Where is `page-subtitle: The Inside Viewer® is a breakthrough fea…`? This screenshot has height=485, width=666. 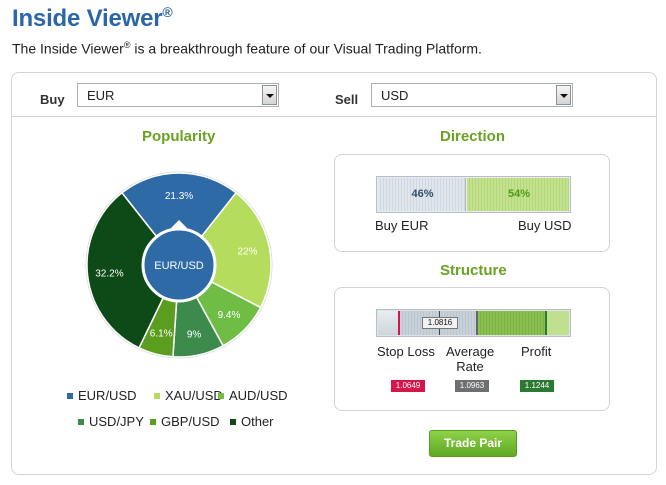 page-subtitle: The Inside Viewer® is a breakthrough fea… is located at coordinates (247, 48).